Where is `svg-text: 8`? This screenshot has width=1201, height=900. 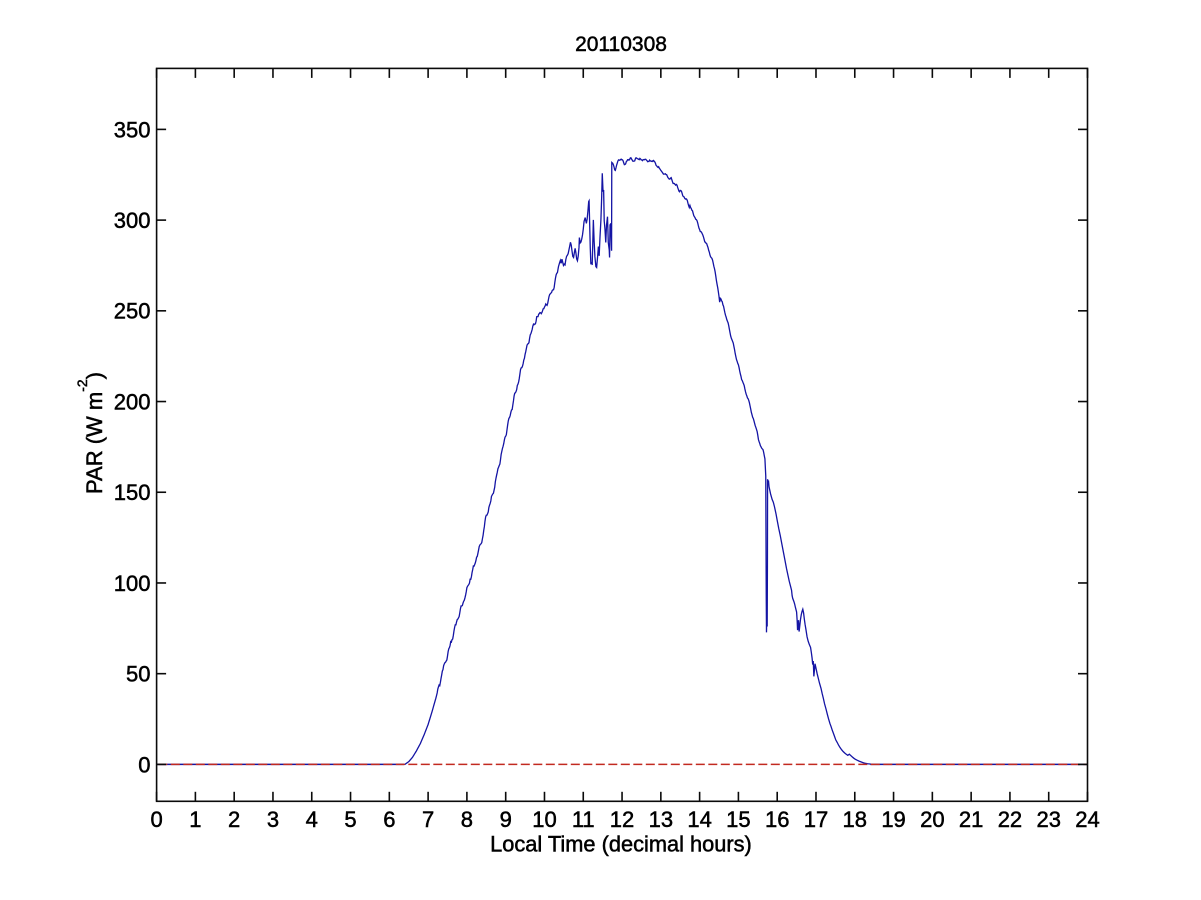
svg-text: 8 is located at coordinates (467, 819).